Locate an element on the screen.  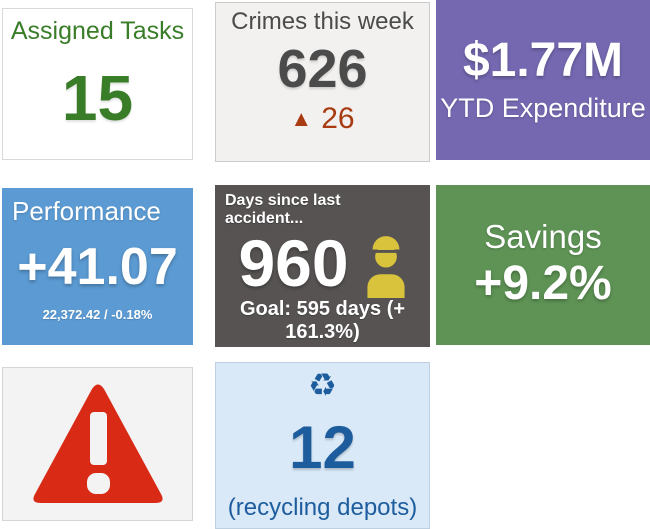
performance-title: Performance is located at coordinates (86, 211).